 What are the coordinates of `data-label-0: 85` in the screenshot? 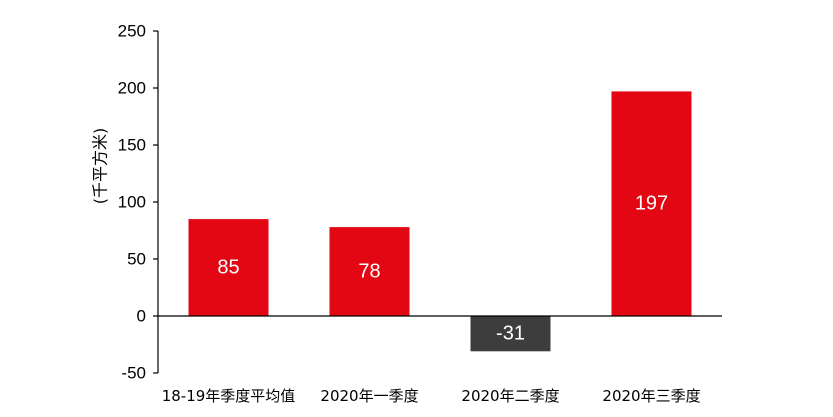 It's located at (228, 268).